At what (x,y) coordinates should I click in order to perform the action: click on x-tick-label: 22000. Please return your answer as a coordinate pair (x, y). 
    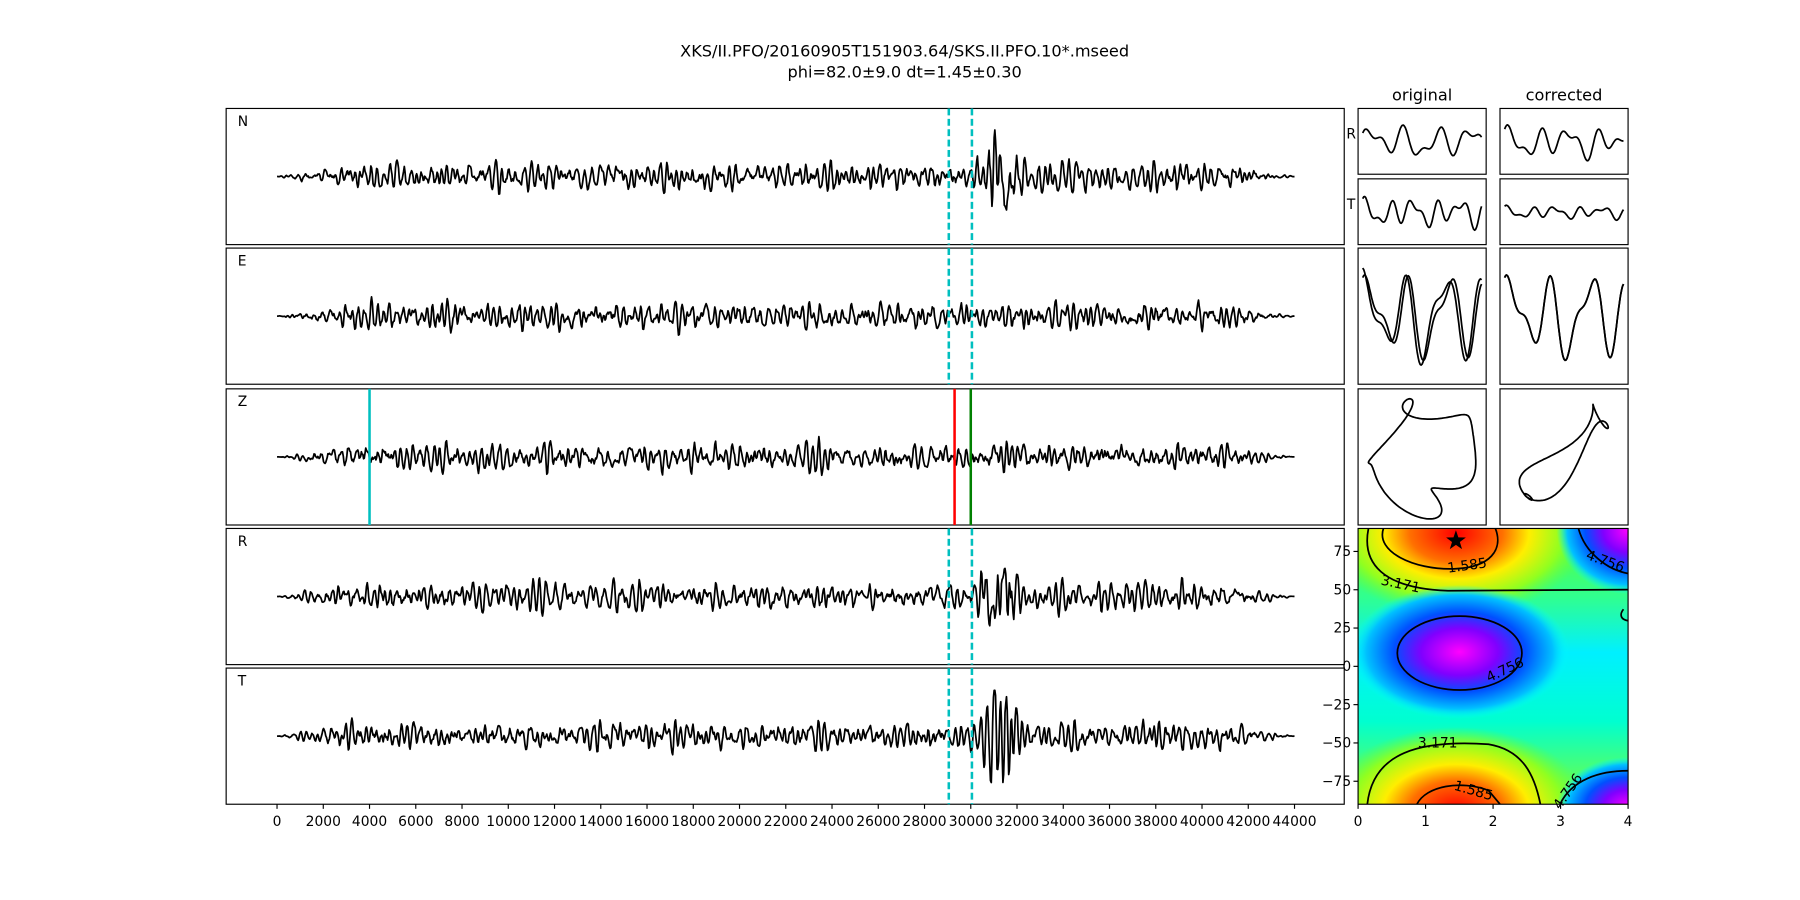
    Looking at the image, I should click on (786, 822).